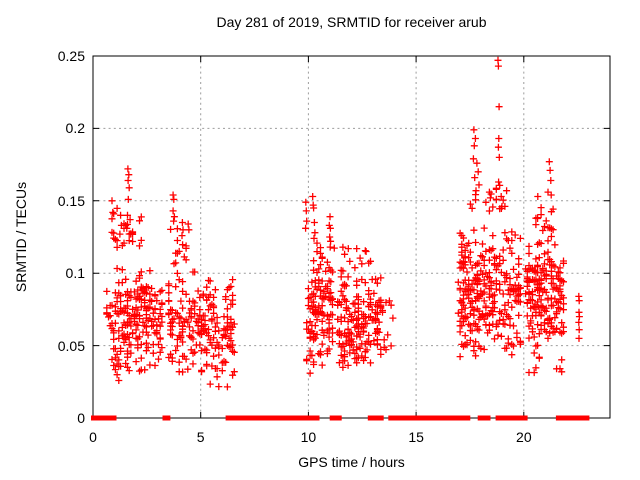 This screenshot has width=640, height=480. What do you see at coordinates (200, 437) in the screenshot?
I see `x-tick-label: 5` at bounding box center [200, 437].